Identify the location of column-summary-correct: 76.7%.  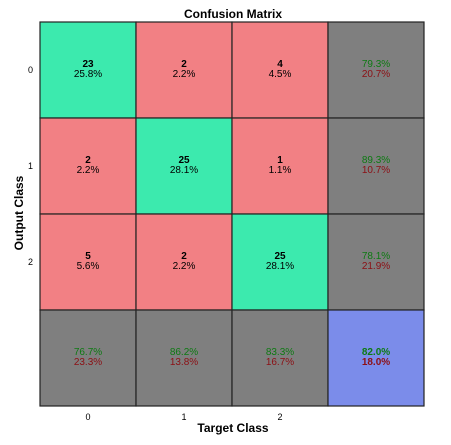
(88, 352).